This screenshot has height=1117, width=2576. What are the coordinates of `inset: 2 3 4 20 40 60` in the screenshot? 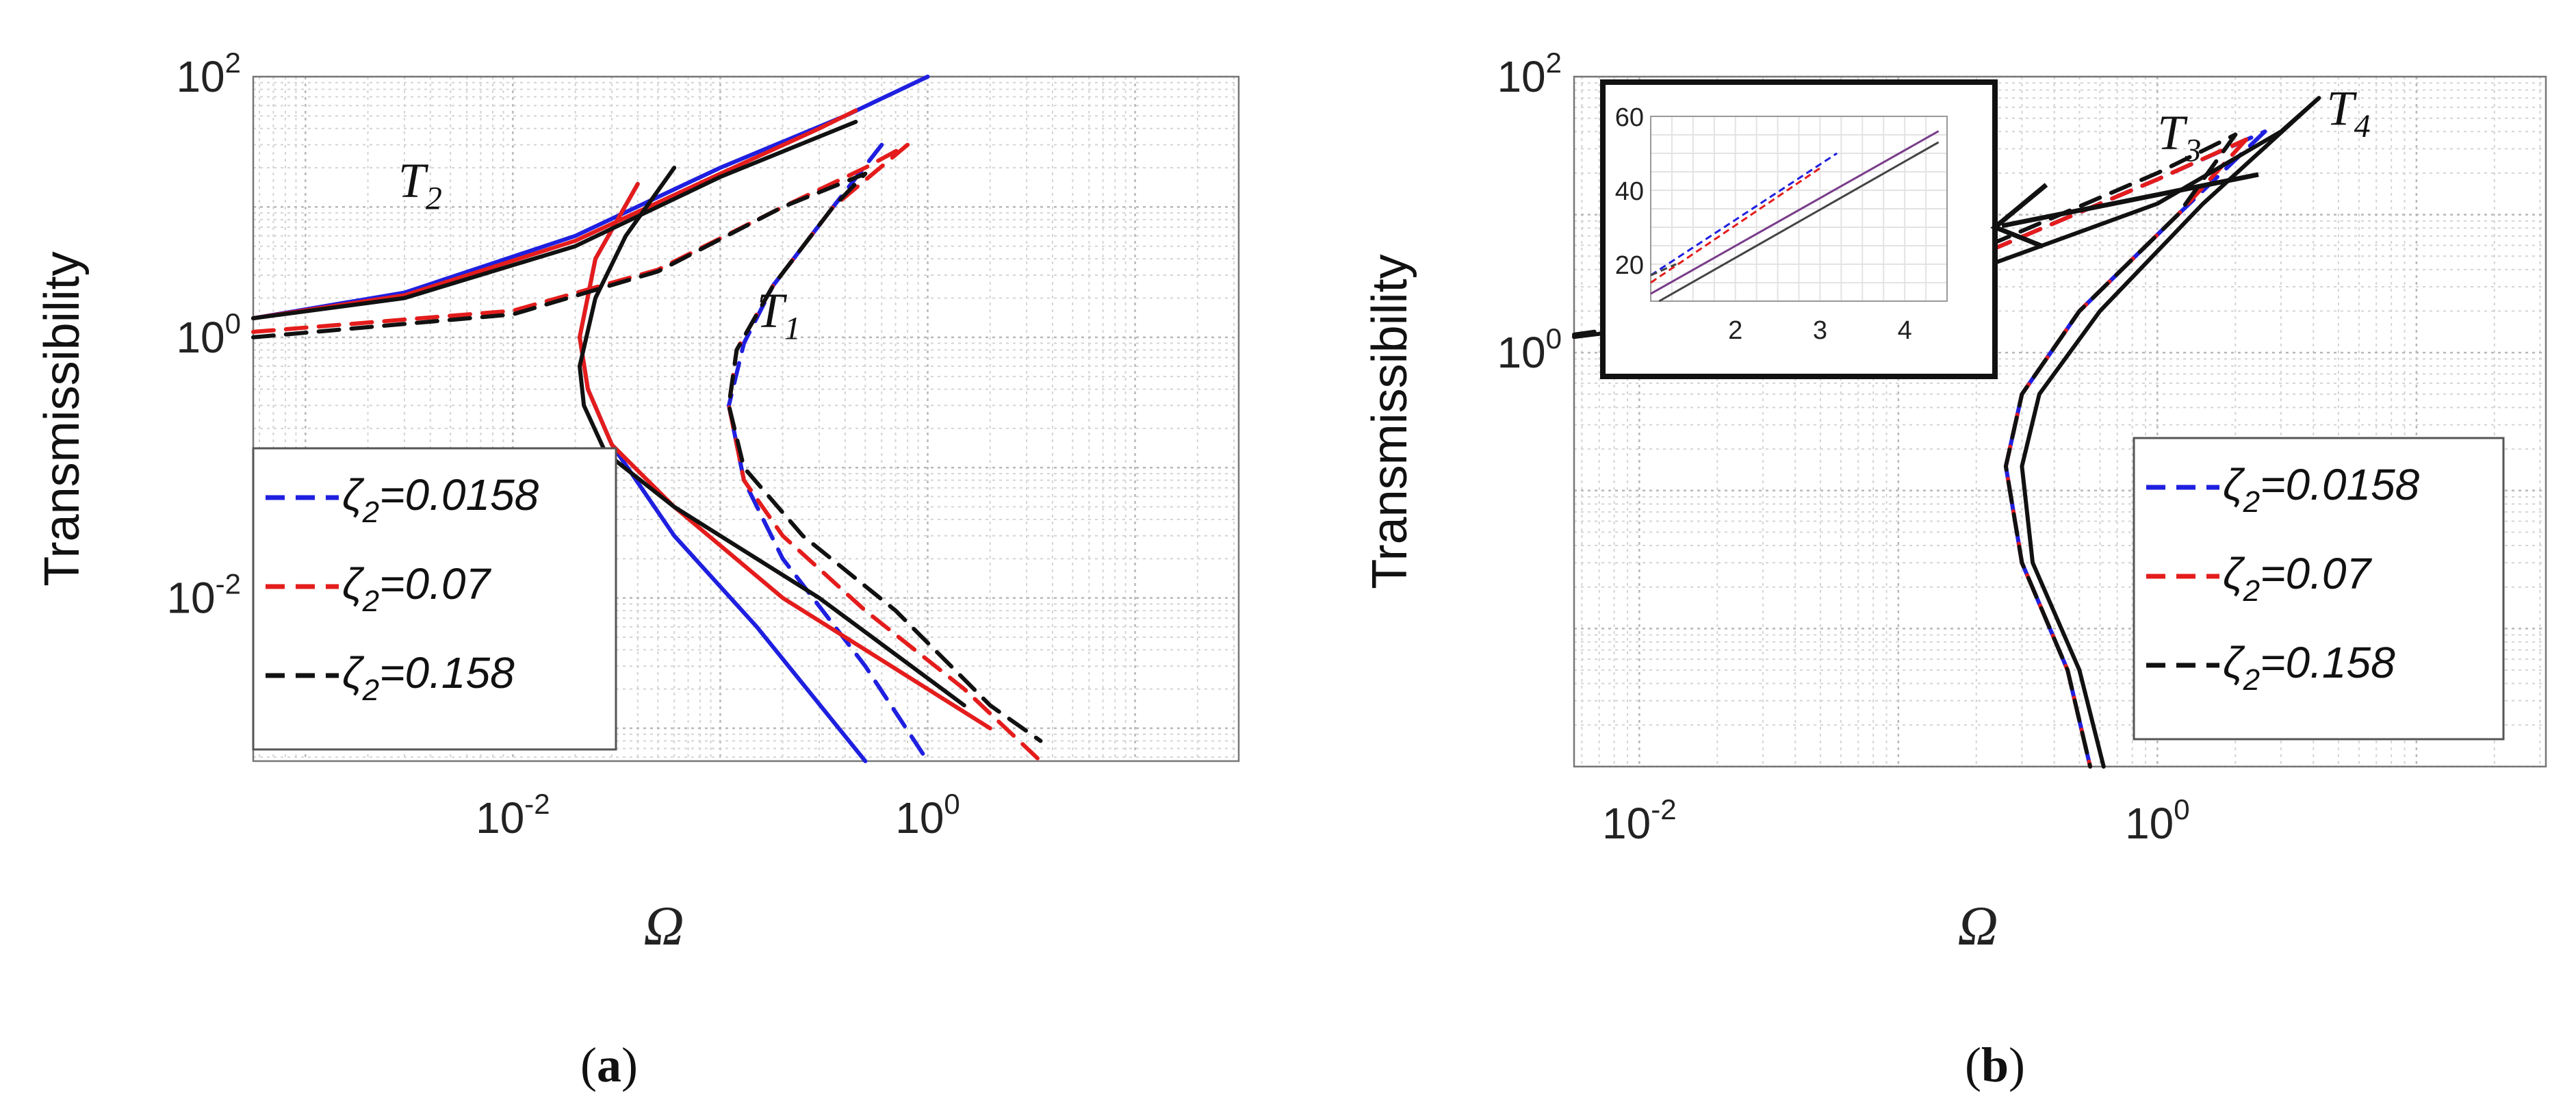 It's located at (1929, 229).